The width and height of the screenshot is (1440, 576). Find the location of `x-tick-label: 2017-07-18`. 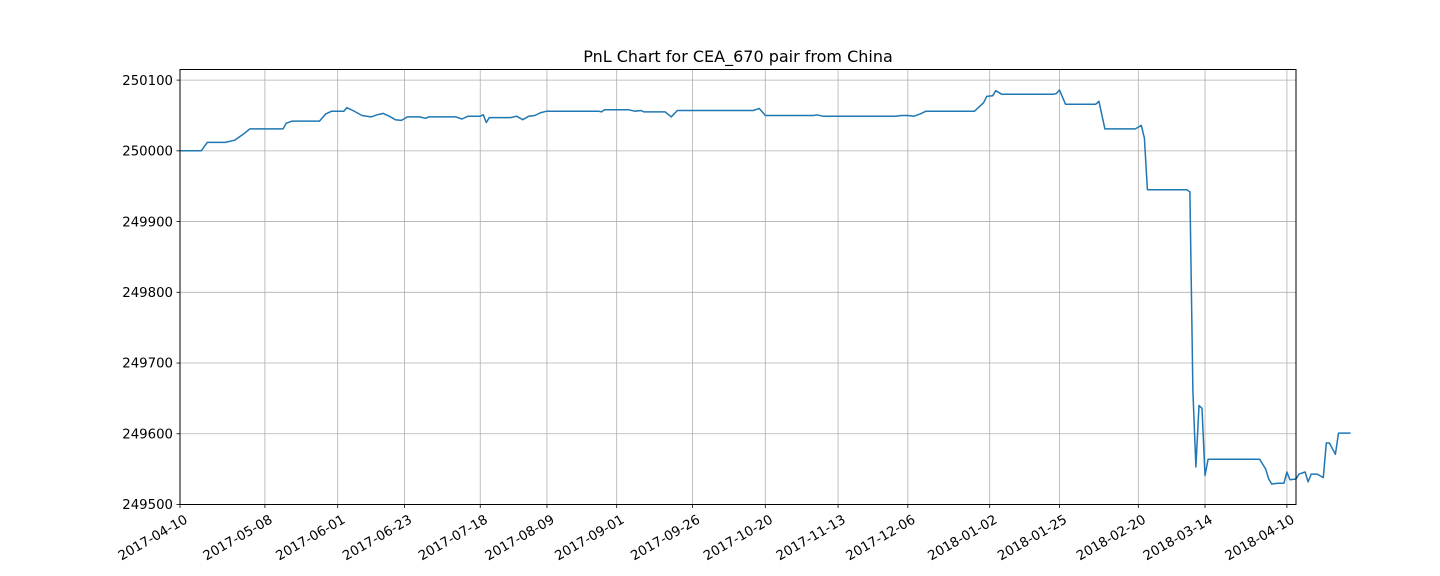

x-tick-label: 2017-07-18 is located at coordinates (453, 539).